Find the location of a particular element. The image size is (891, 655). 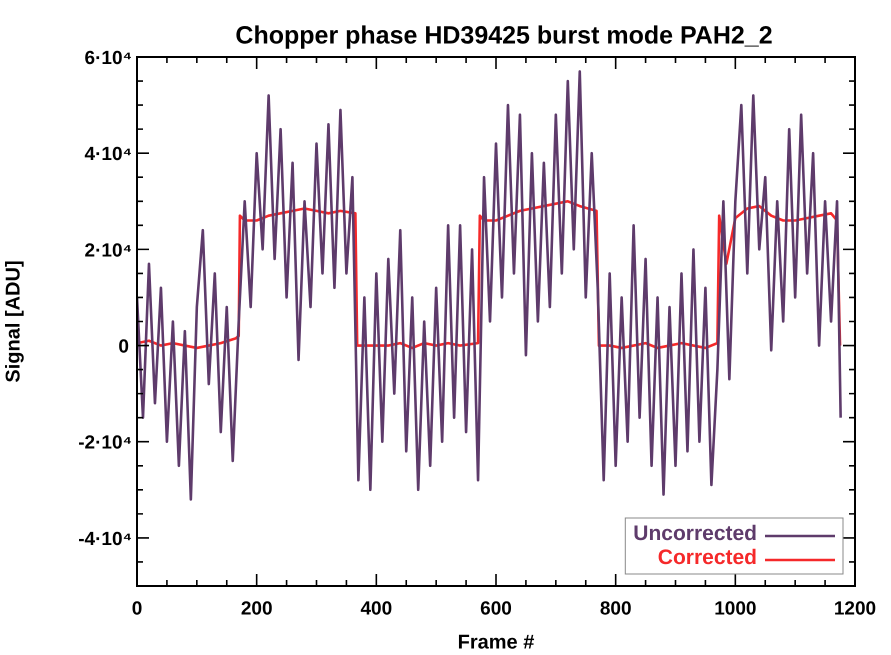

y-tick-label: -2·10⁴ is located at coordinates (105, 443).